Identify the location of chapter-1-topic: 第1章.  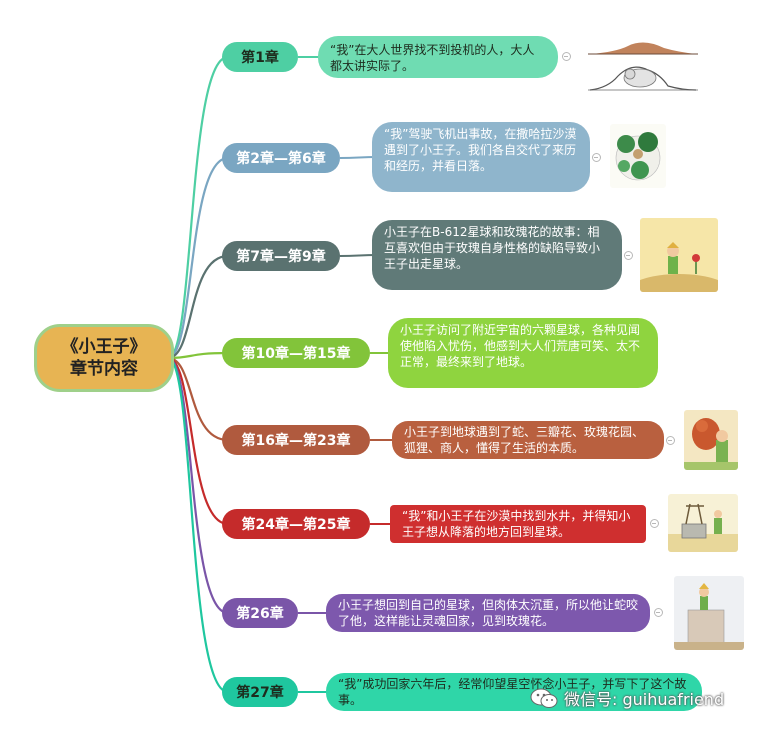
(260, 57).